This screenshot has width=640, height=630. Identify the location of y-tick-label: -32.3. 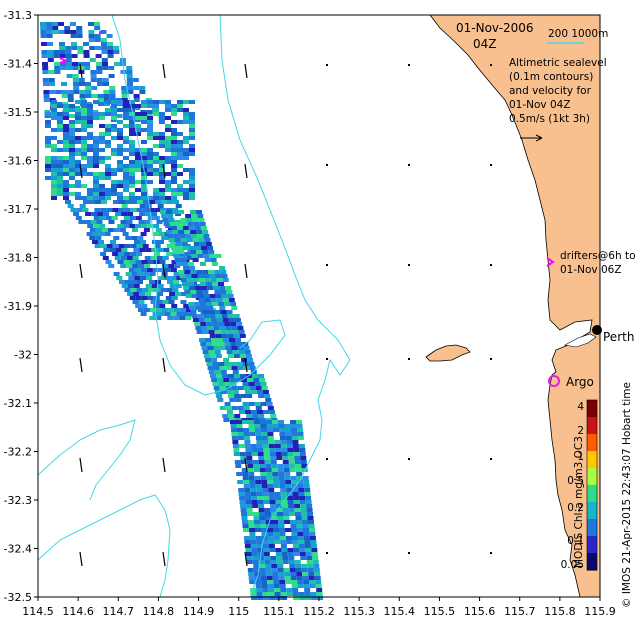
(18, 500).